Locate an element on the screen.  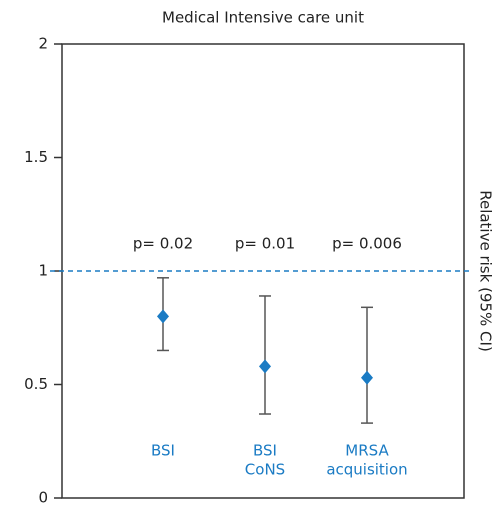
annotation: p= 0.006 is located at coordinates (367, 244).